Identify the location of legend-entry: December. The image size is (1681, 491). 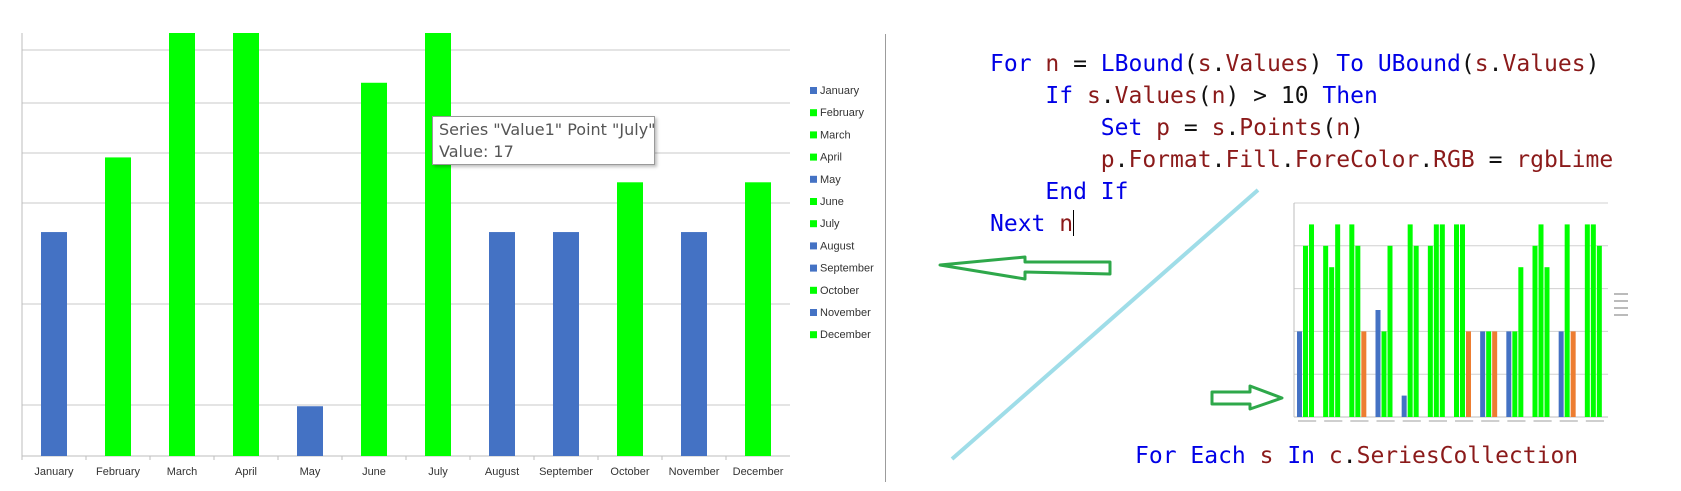
(845, 335).